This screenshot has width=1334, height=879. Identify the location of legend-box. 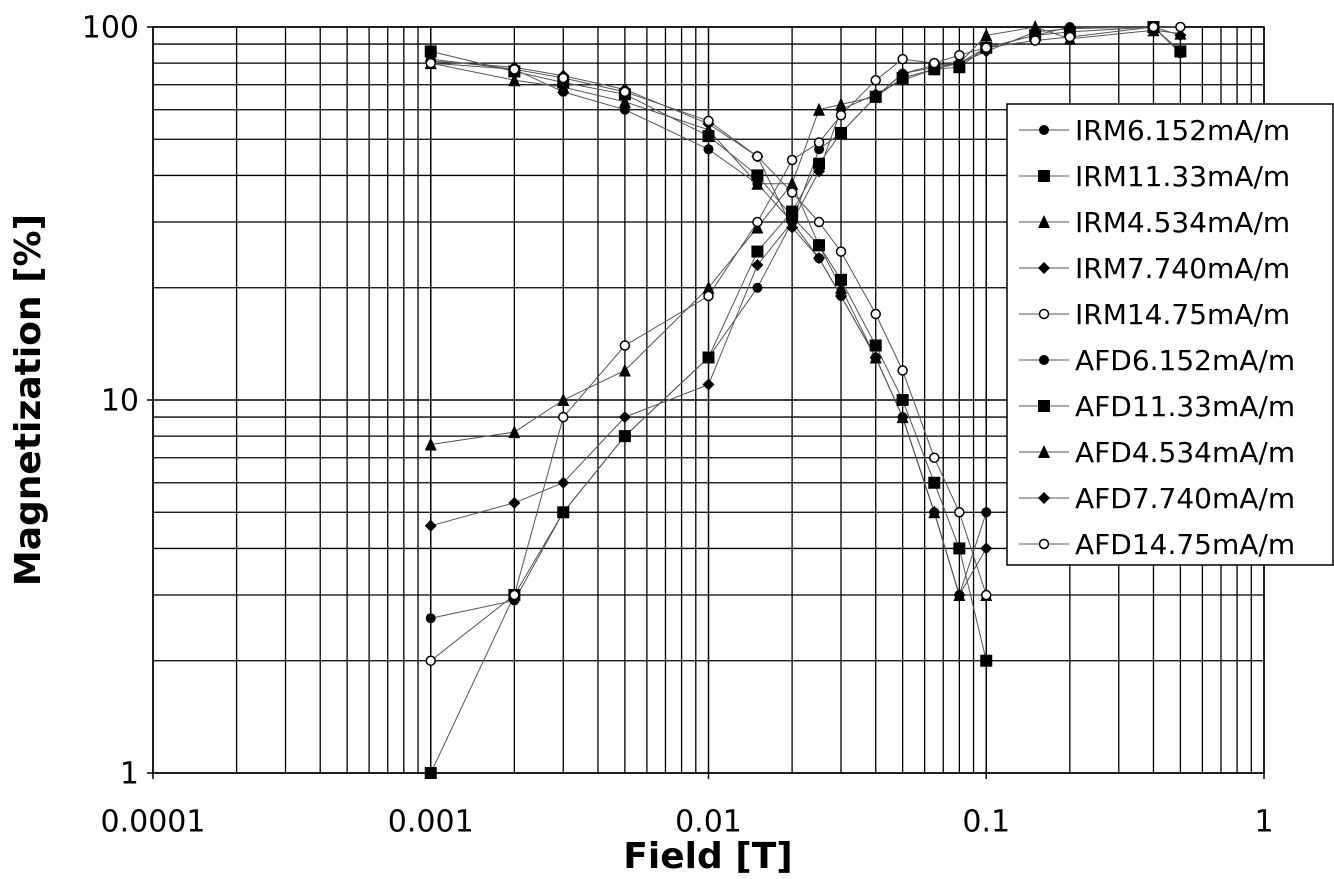
(1170, 334).